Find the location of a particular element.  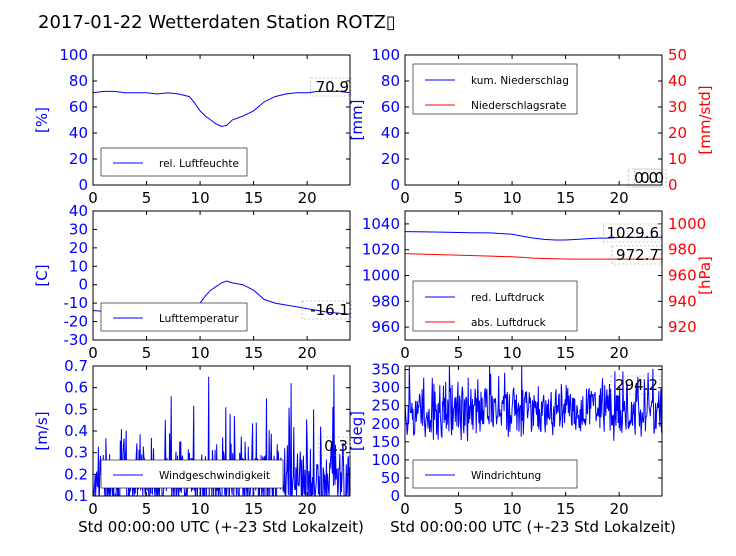

legend-label: abs. Luftdruck is located at coordinates (509, 323).